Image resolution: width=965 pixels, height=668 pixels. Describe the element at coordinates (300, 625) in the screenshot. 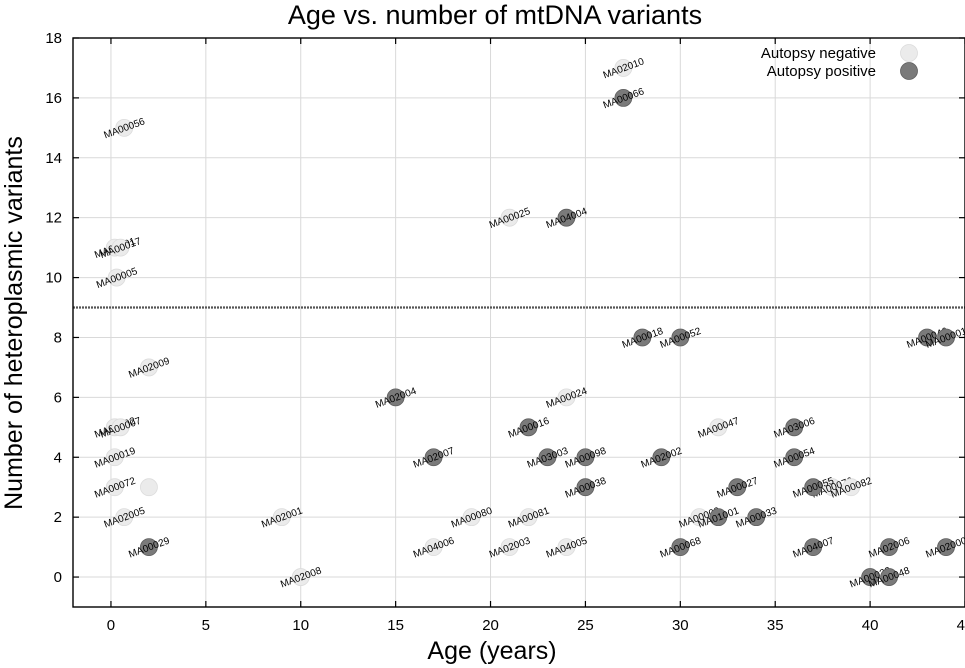

I see `x-tick-label: 10` at that location.